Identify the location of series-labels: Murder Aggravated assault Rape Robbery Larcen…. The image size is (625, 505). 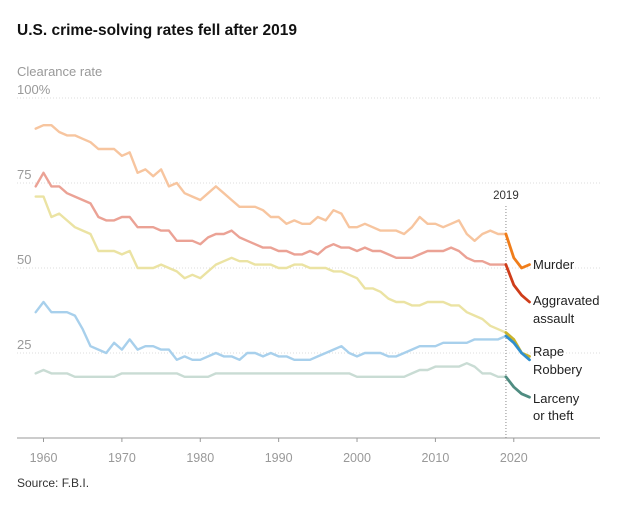
(566, 340).